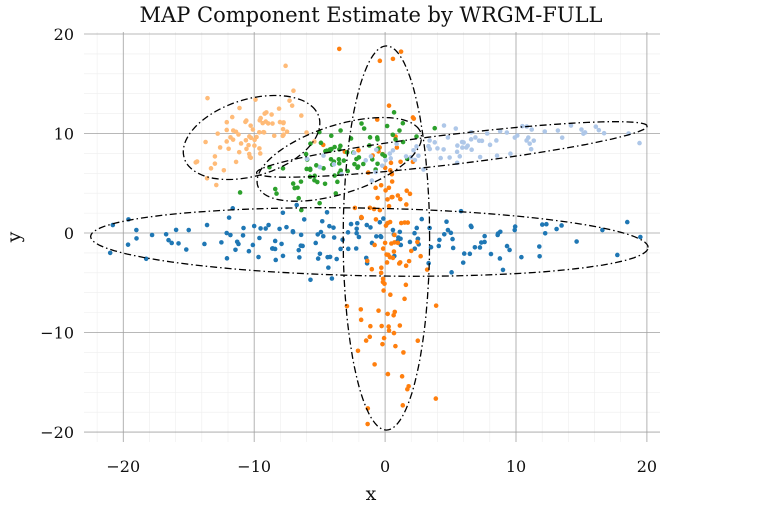 The width and height of the screenshot is (764, 509). I want to click on x-tick-labels: −20 −10 0 10 20, so click(381, 466).